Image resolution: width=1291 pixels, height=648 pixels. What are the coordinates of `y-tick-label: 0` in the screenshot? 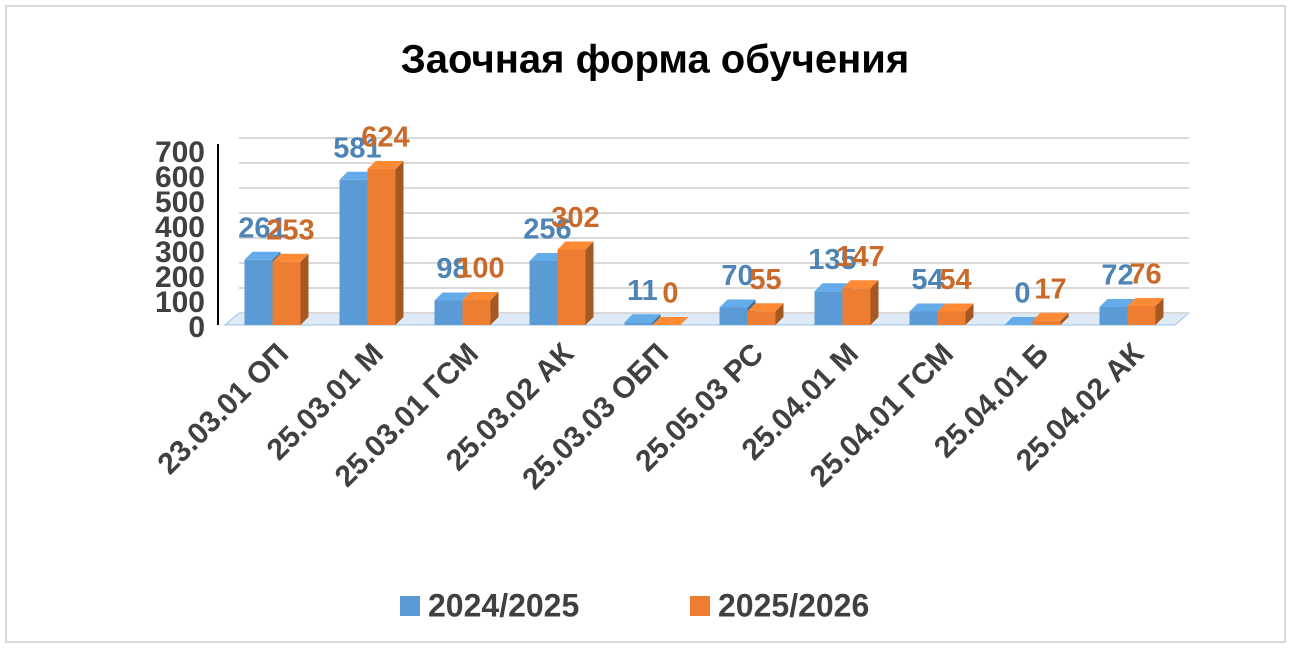 It's located at (196, 327).